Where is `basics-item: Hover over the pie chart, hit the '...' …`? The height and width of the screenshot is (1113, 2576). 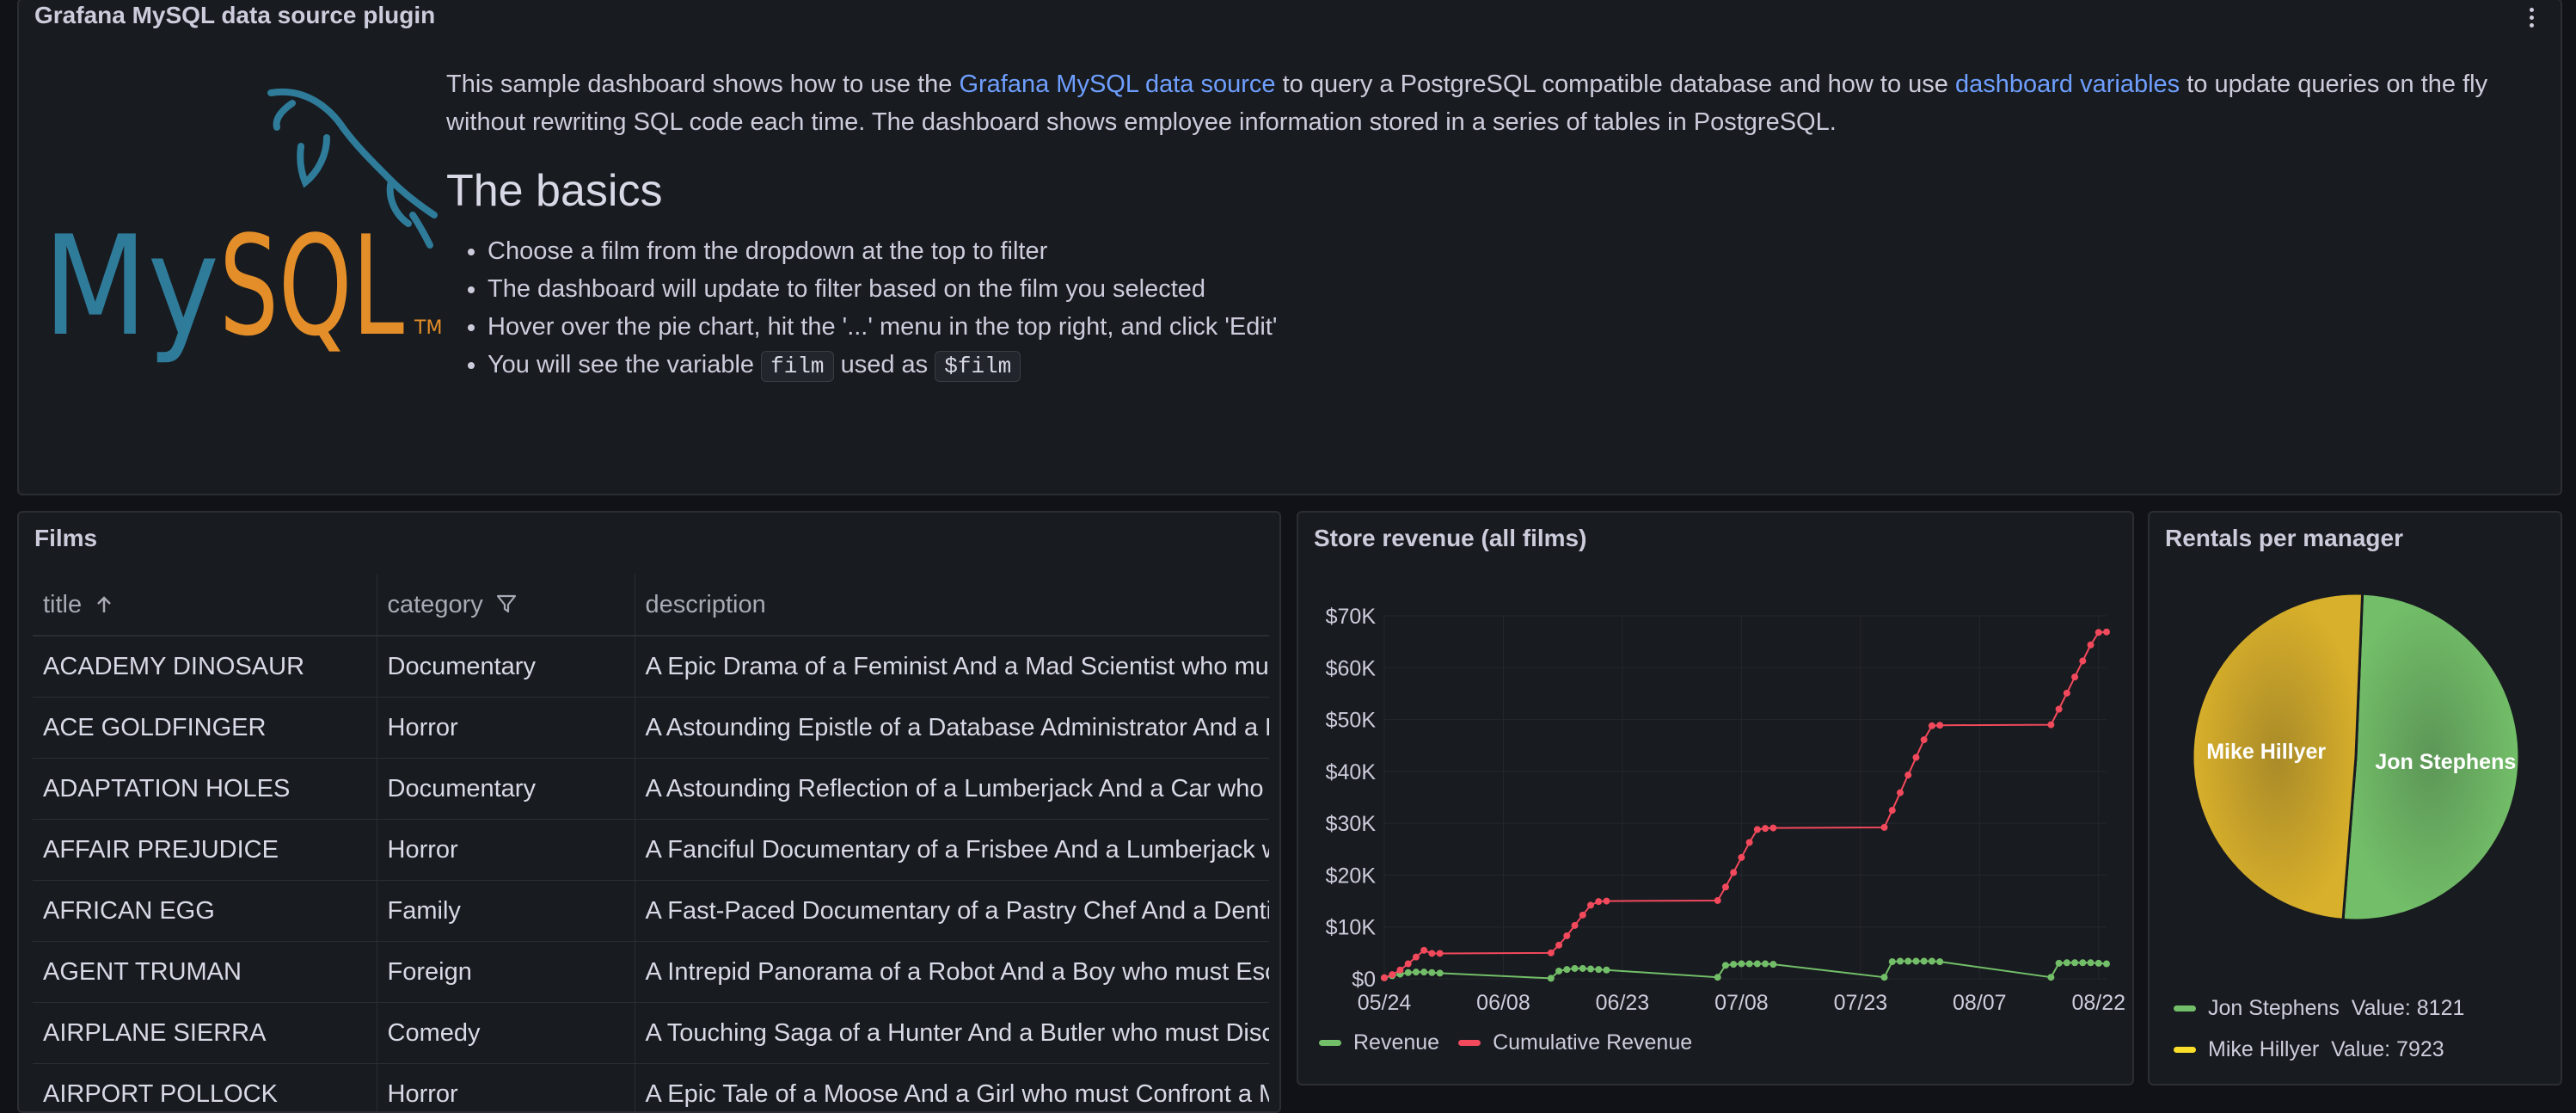
basics-item: Hover over the pie chart, hit the '...' … is located at coordinates (1516, 327).